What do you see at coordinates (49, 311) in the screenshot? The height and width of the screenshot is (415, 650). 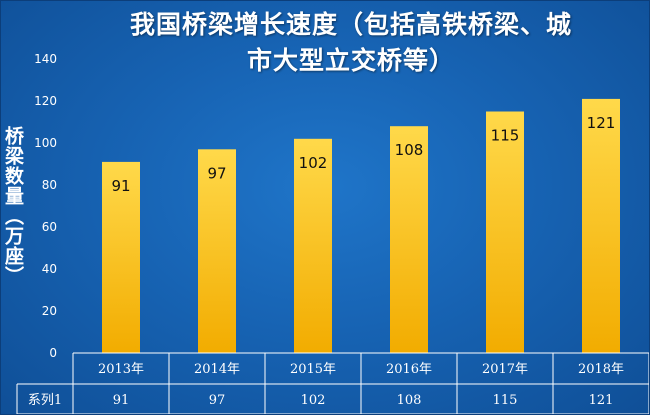 I see `y-tick-label: 20` at bounding box center [49, 311].